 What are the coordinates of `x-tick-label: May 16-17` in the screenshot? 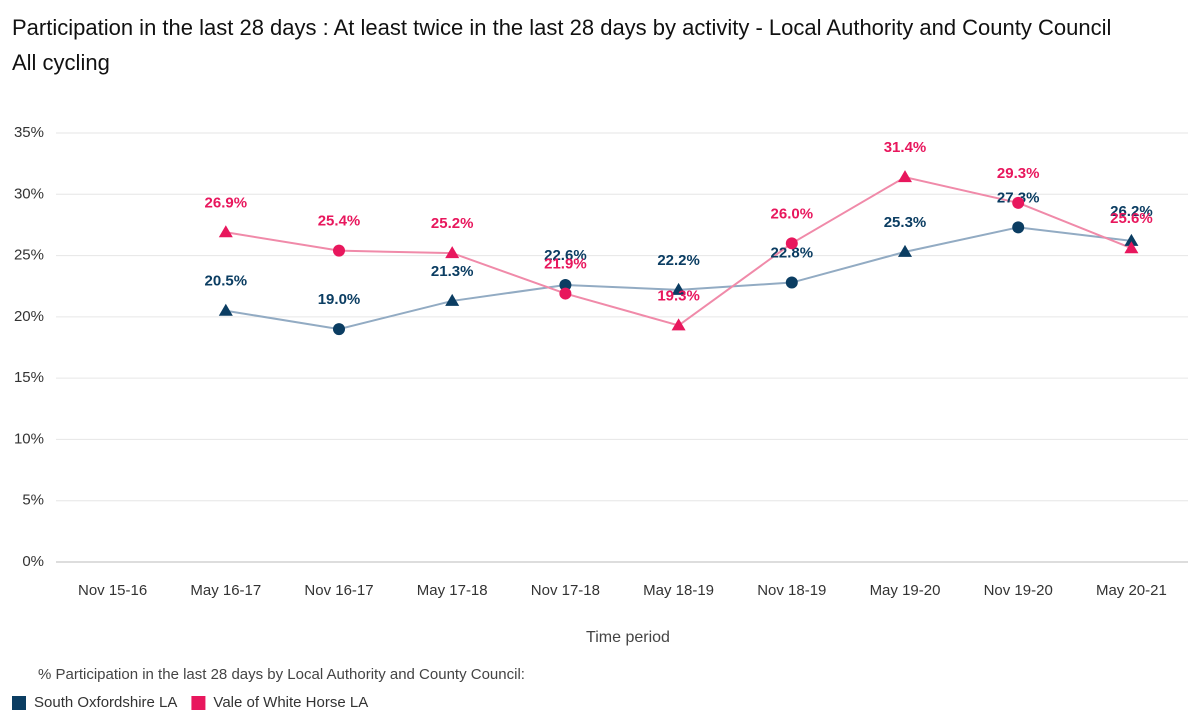 It's located at (225, 590).